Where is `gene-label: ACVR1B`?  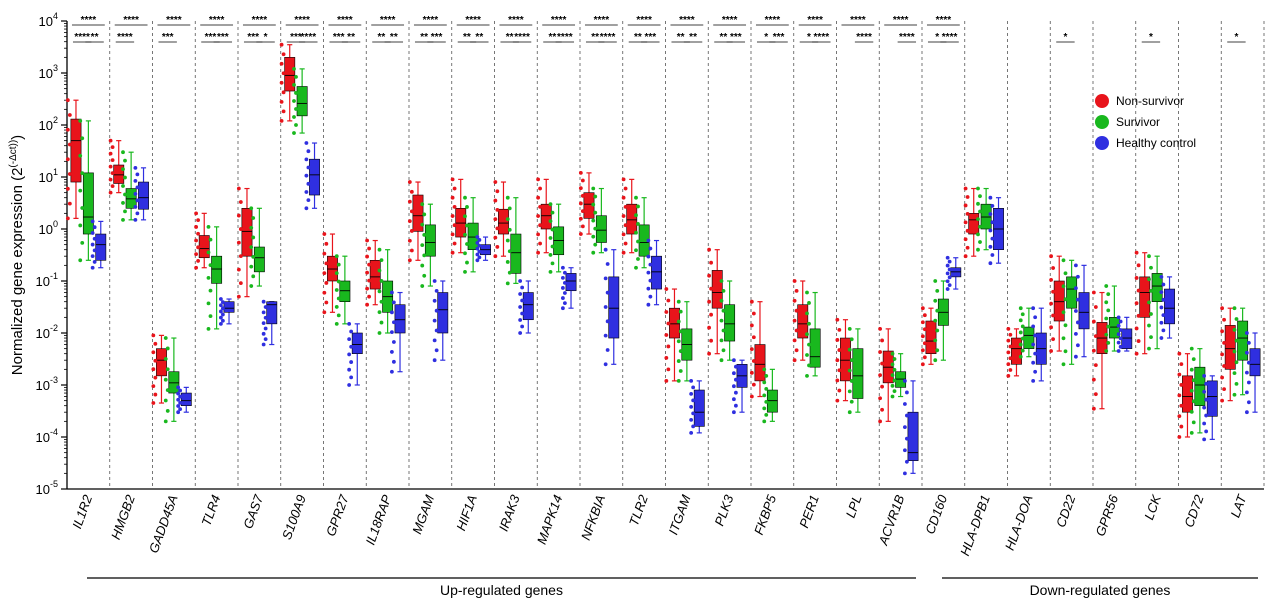 gene-label: ACVR1B is located at coordinates (891, 520).